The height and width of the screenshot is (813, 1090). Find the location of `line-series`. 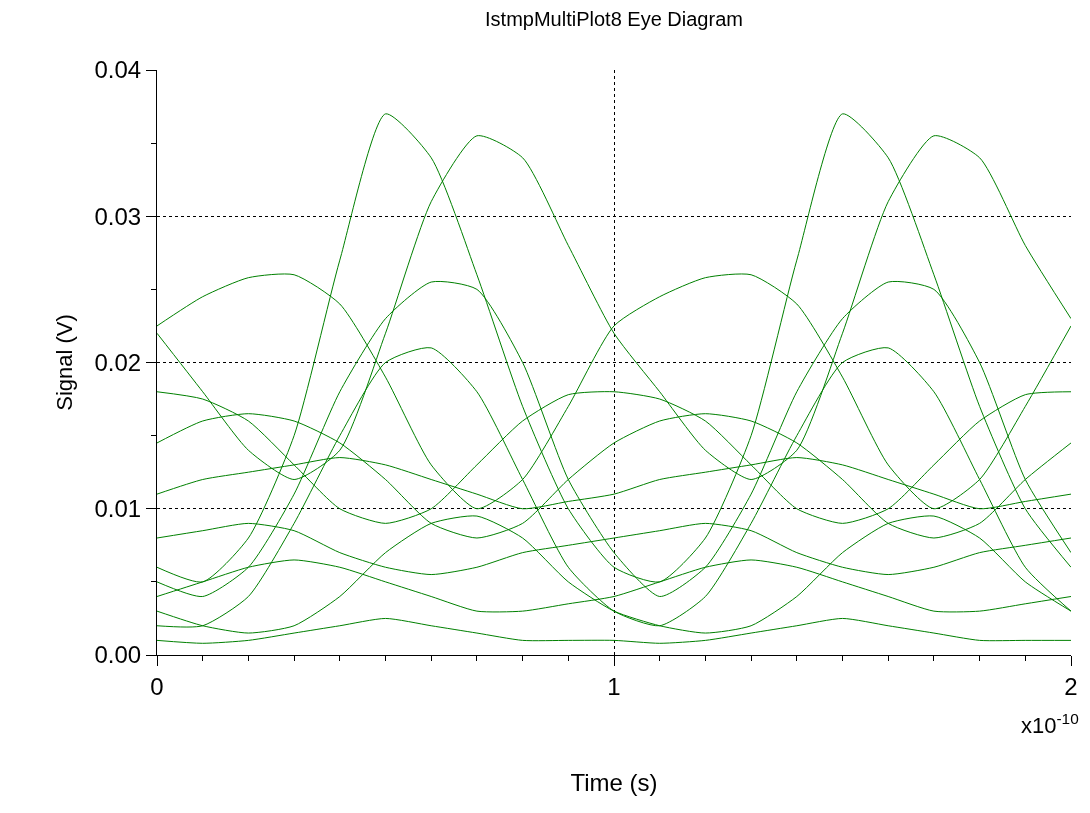

line-series is located at coordinates (614, 630).